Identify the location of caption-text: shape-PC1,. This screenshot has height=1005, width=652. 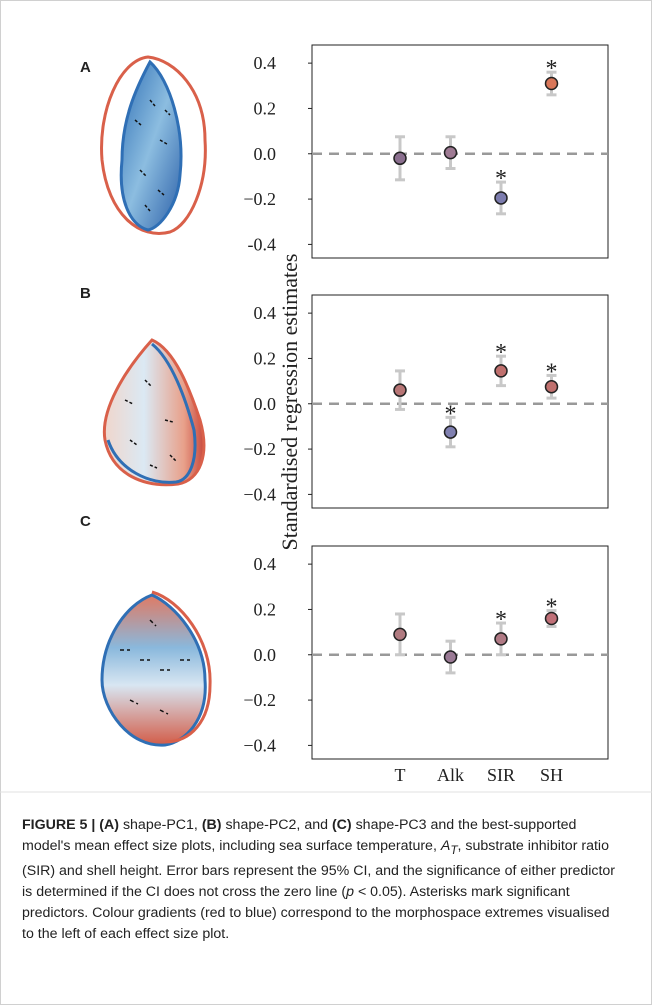
(160, 825).